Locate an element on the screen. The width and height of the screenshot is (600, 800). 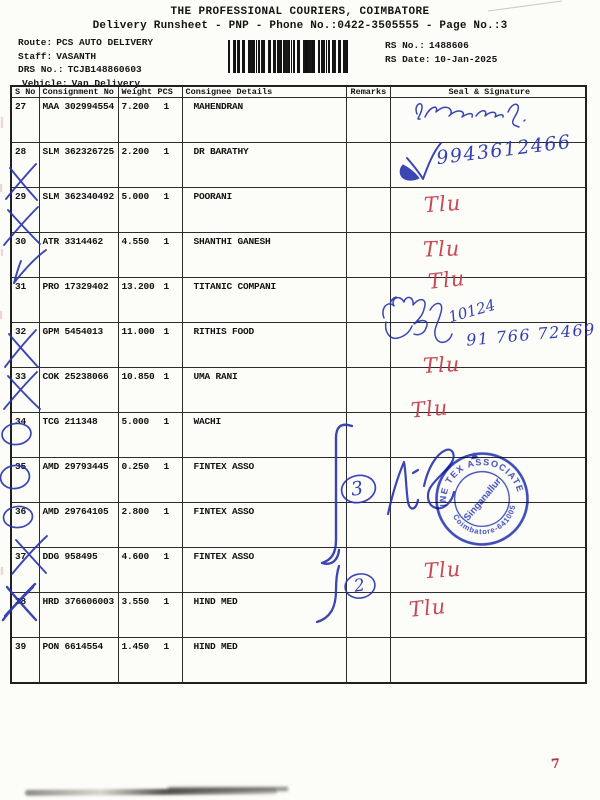
vehicle-value: Van Delivery is located at coordinates (106, 83).